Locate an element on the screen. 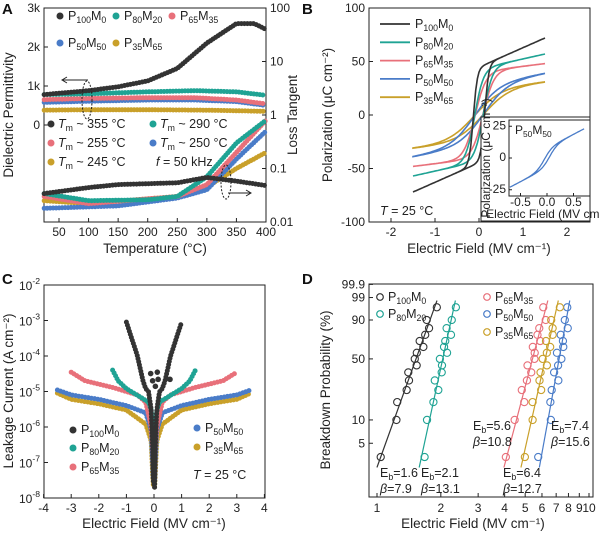  x-tick-label: -1 is located at coordinates (435, 232).